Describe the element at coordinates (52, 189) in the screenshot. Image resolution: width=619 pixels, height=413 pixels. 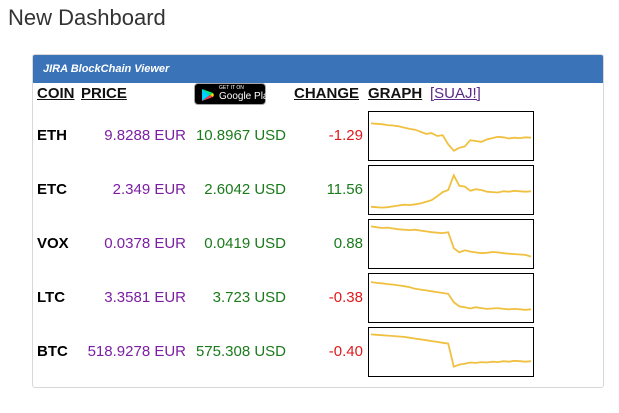
I see `coin-symbol: ETC` at that location.